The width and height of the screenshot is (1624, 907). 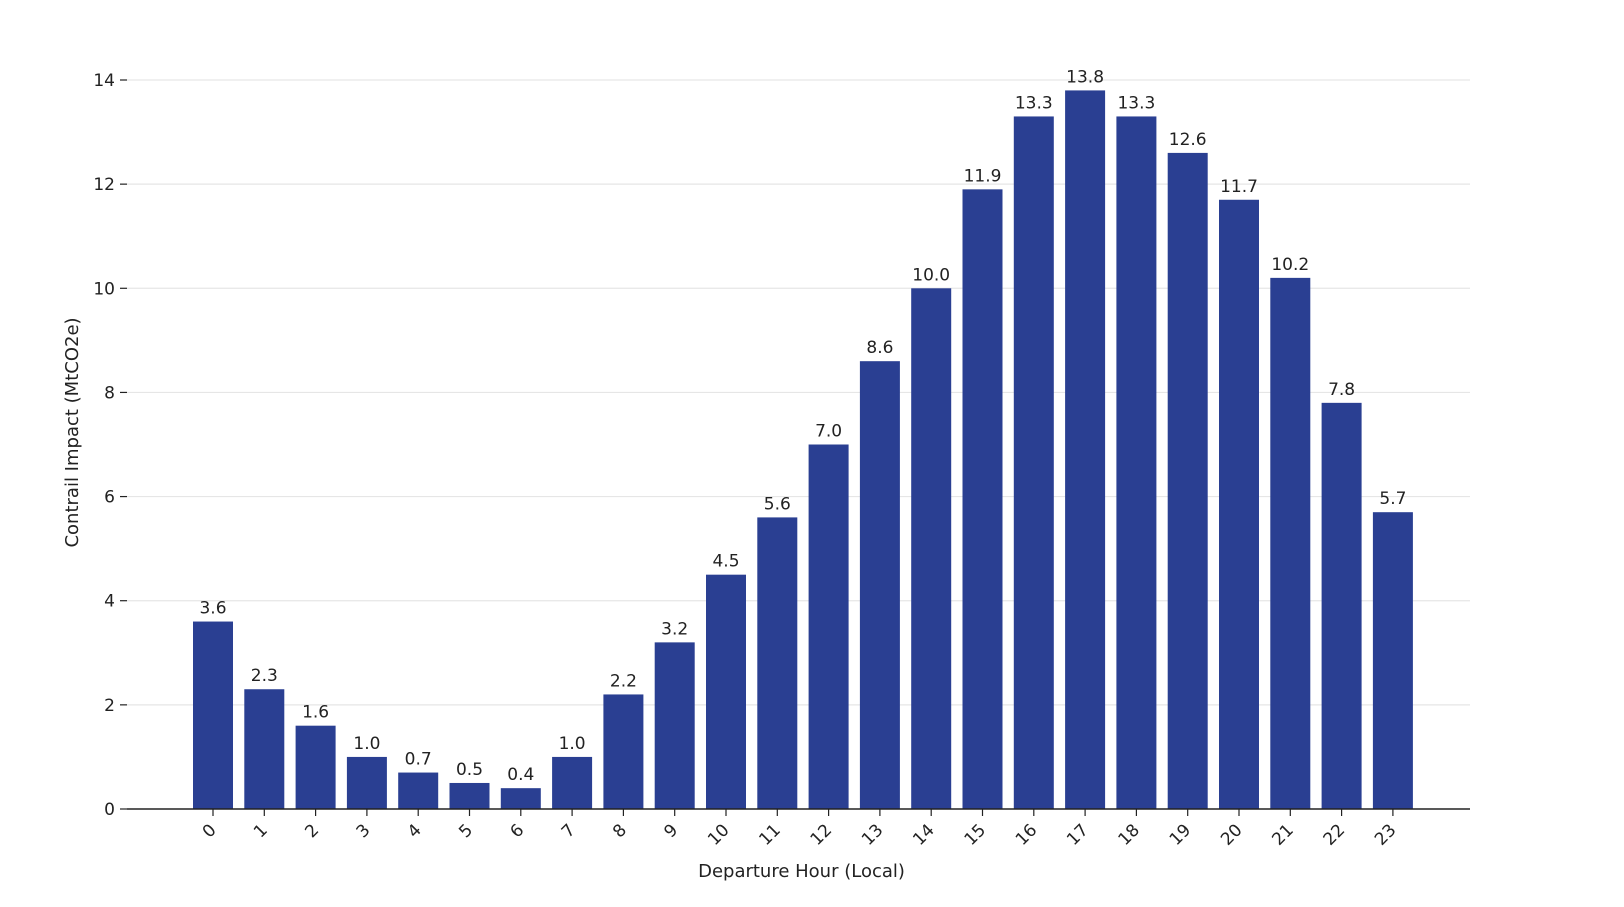 What do you see at coordinates (983, 176) in the screenshot?
I see `data-label: 11.9` at bounding box center [983, 176].